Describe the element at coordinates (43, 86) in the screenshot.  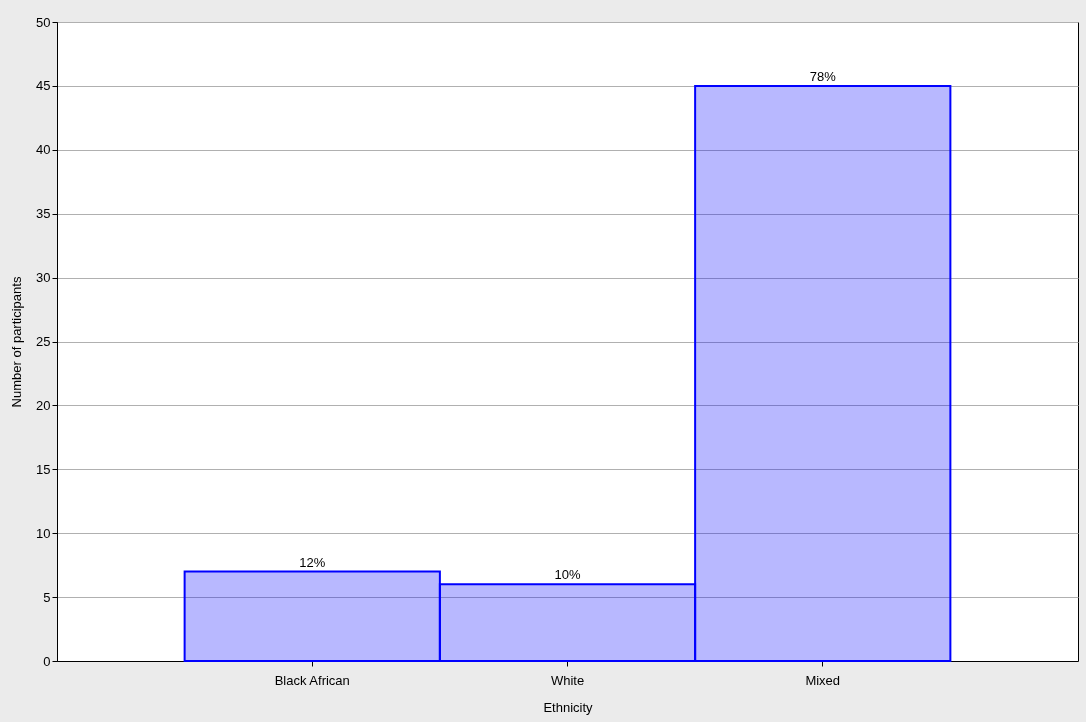
I see `y-tick-label: 45` at that location.